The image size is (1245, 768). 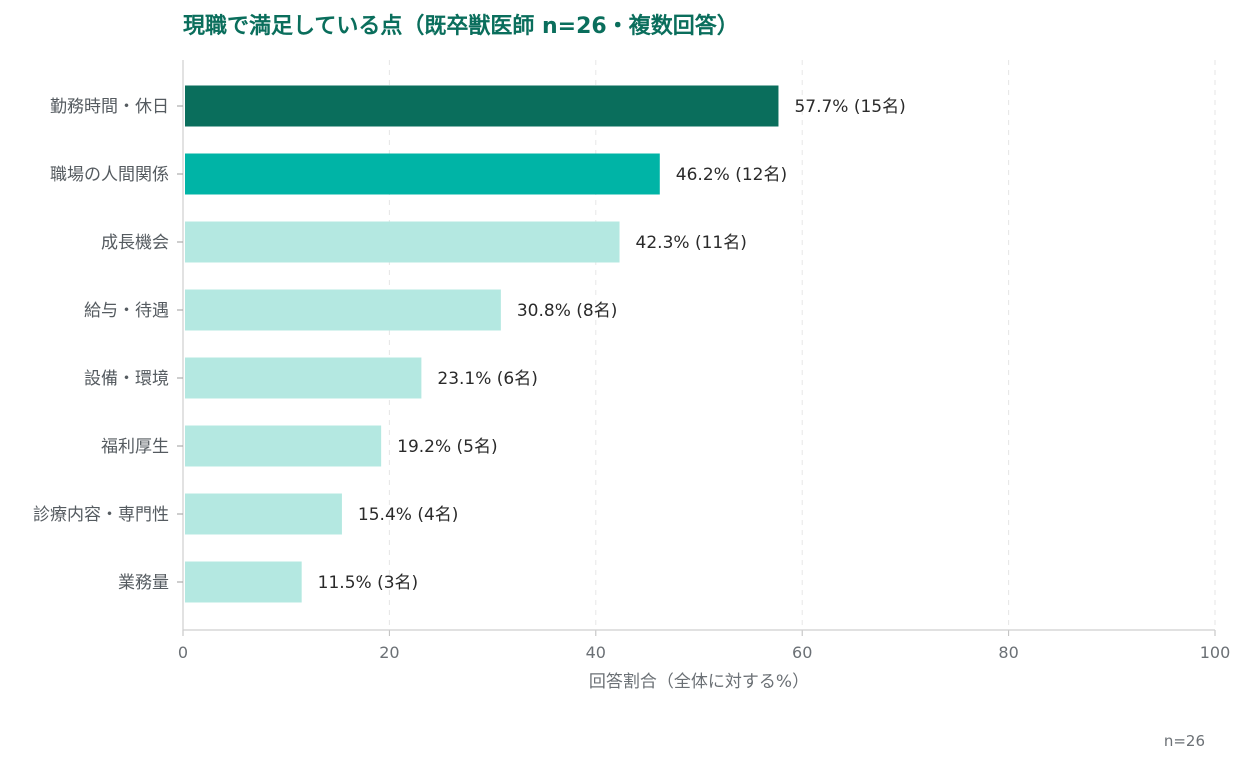 What do you see at coordinates (691, 243) in the screenshot?
I see `data-label: 42.3% (11名)` at bounding box center [691, 243].